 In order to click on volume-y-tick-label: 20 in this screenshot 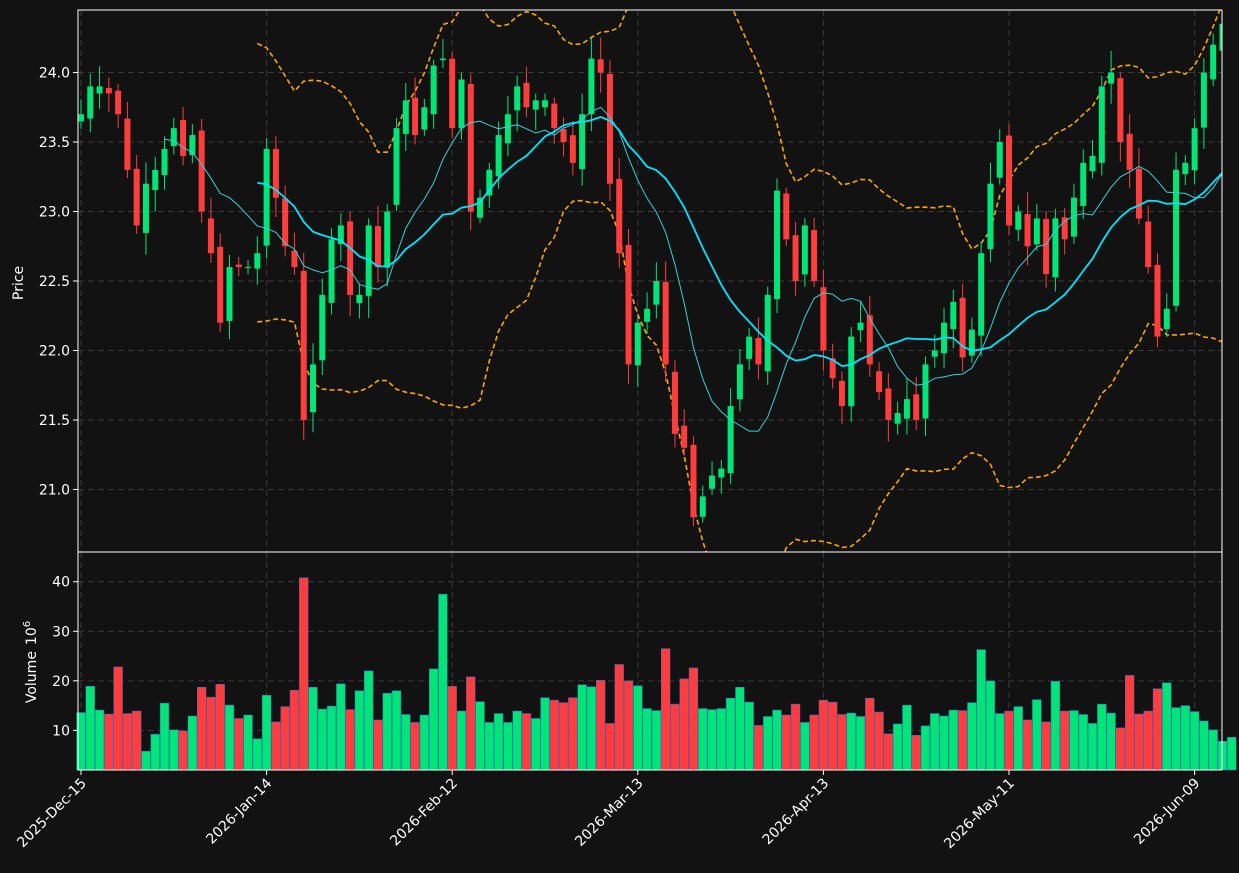, I will do `click(61, 682)`.